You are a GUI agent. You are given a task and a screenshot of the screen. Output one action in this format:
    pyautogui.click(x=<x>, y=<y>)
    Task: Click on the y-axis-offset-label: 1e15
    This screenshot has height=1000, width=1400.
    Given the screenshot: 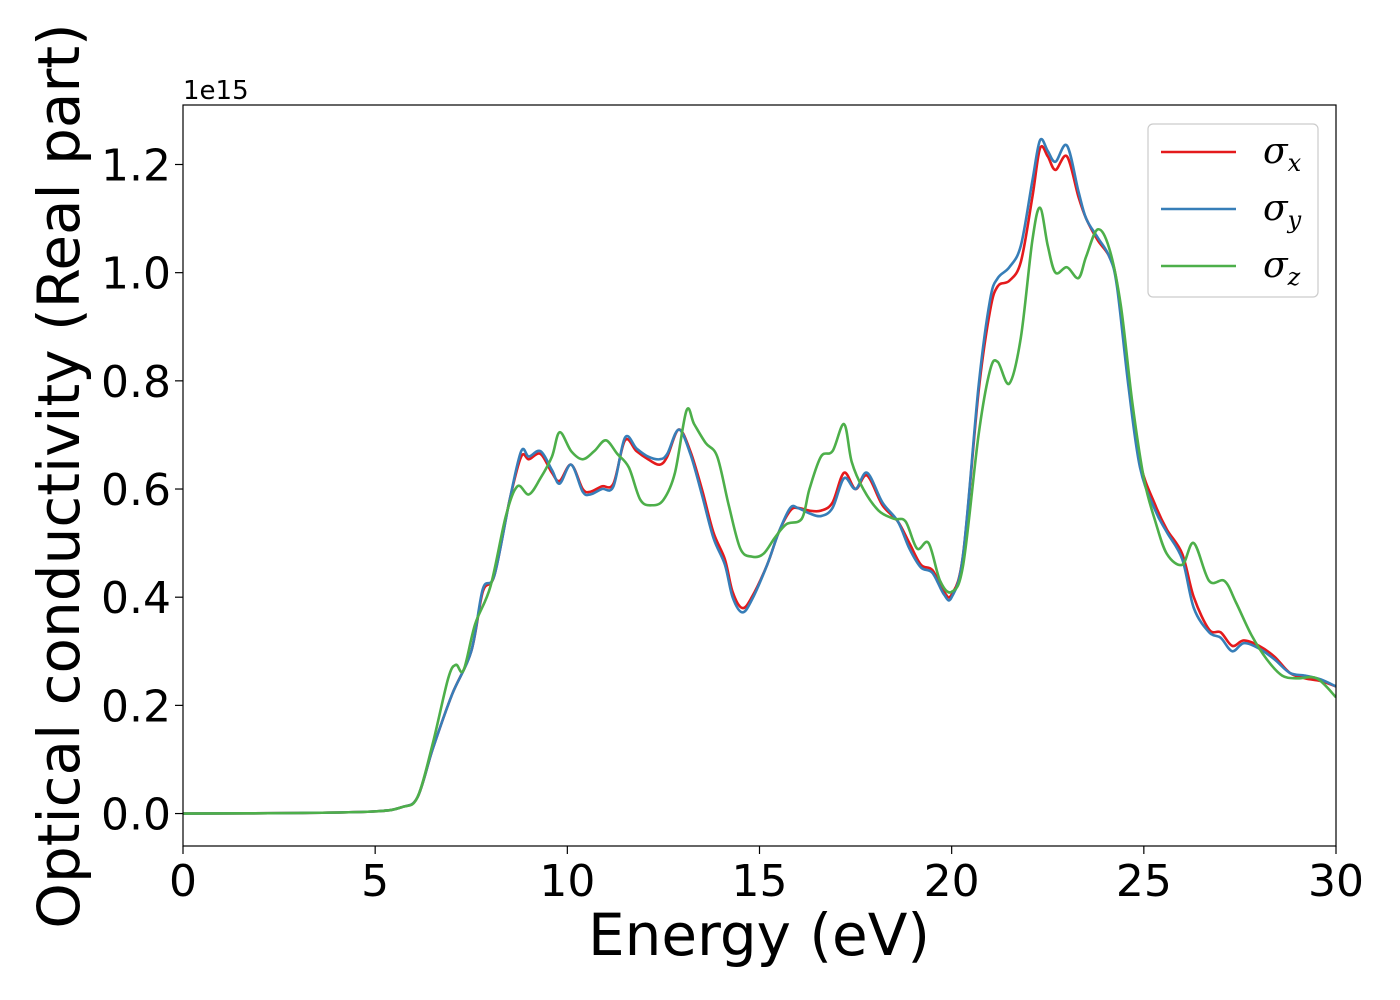 What is the action you would take?
    pyautogui.click(x=216, y=91)
    